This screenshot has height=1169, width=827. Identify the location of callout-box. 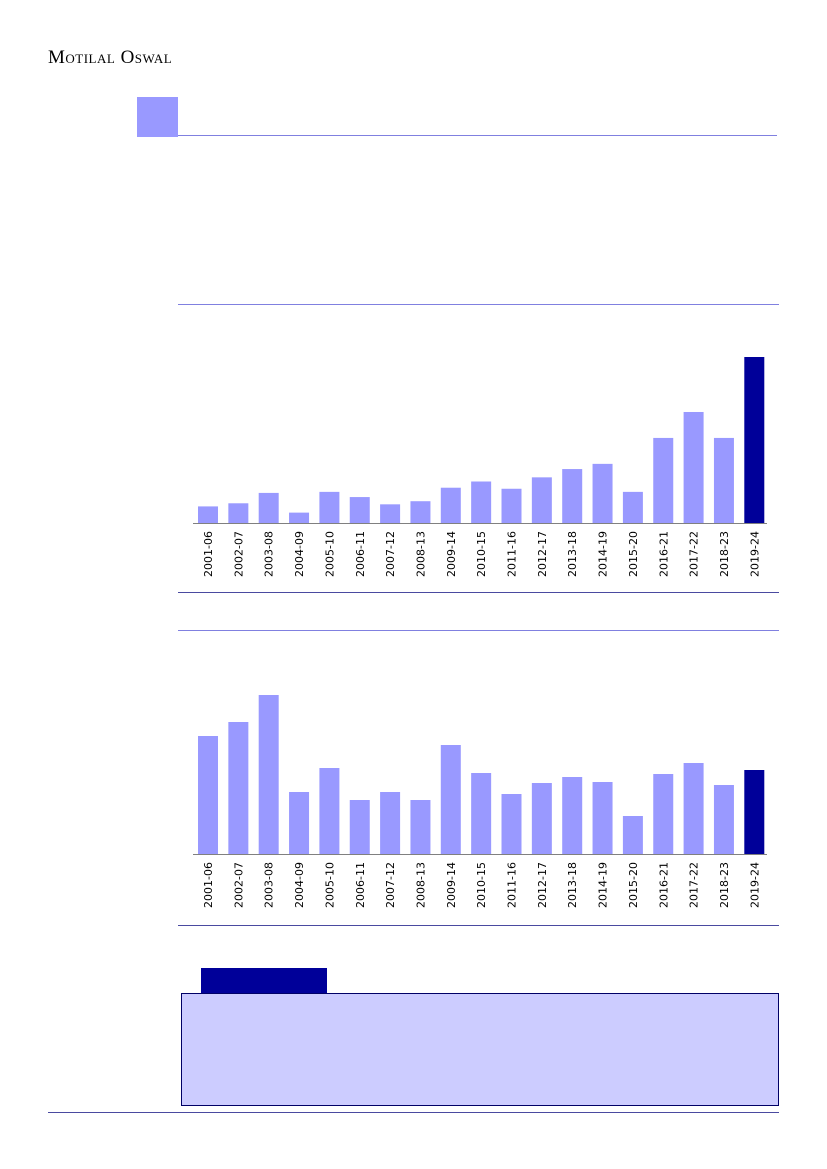
(480, 1049).